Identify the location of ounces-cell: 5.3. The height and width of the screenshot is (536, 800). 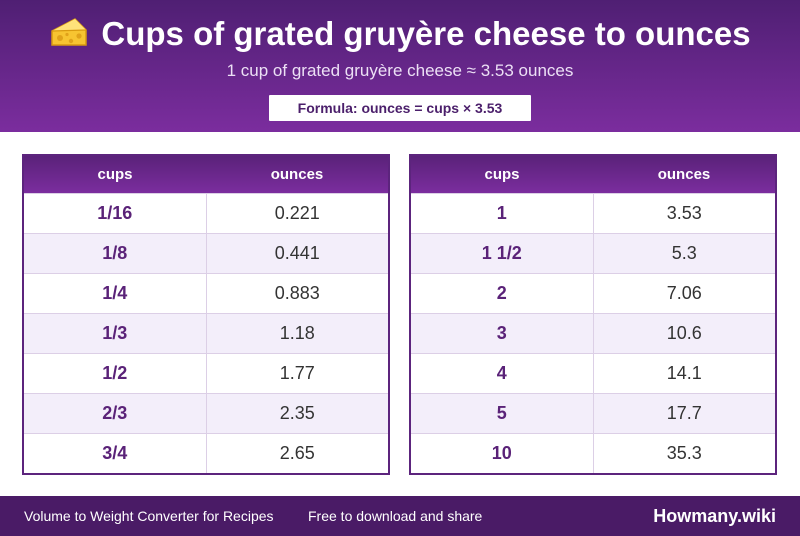
(684, 253).